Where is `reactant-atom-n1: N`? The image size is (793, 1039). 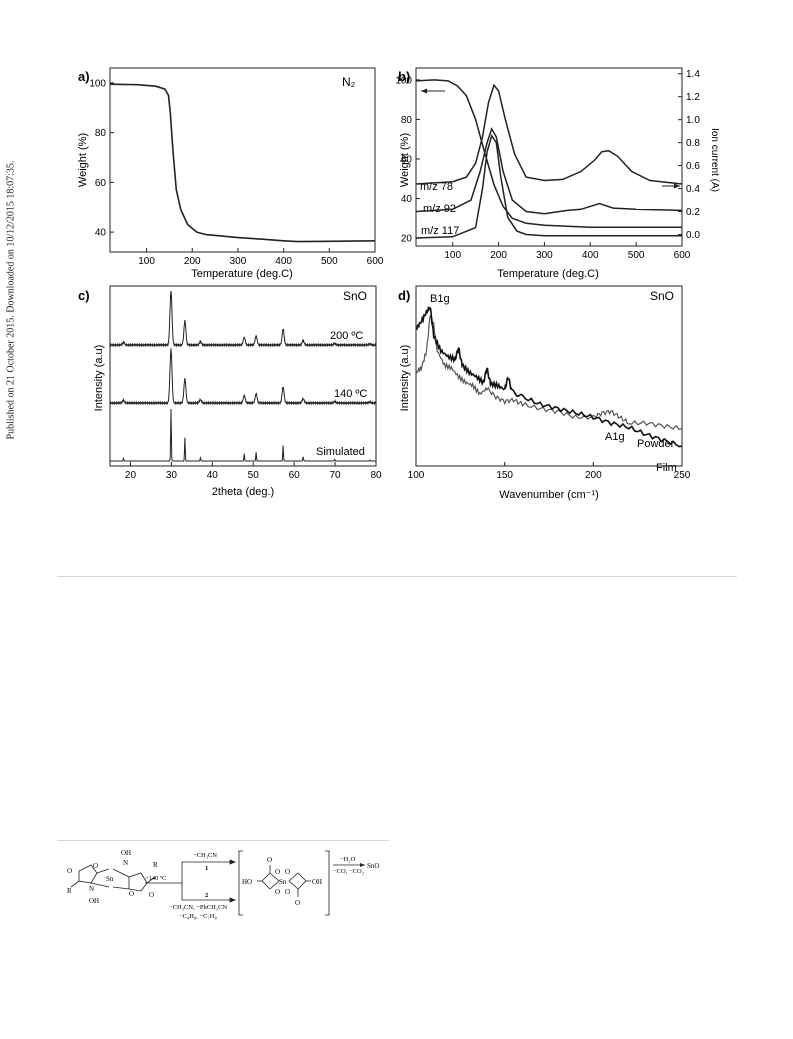 reactant-atom-n1: N is located at coordinates (125, 863).